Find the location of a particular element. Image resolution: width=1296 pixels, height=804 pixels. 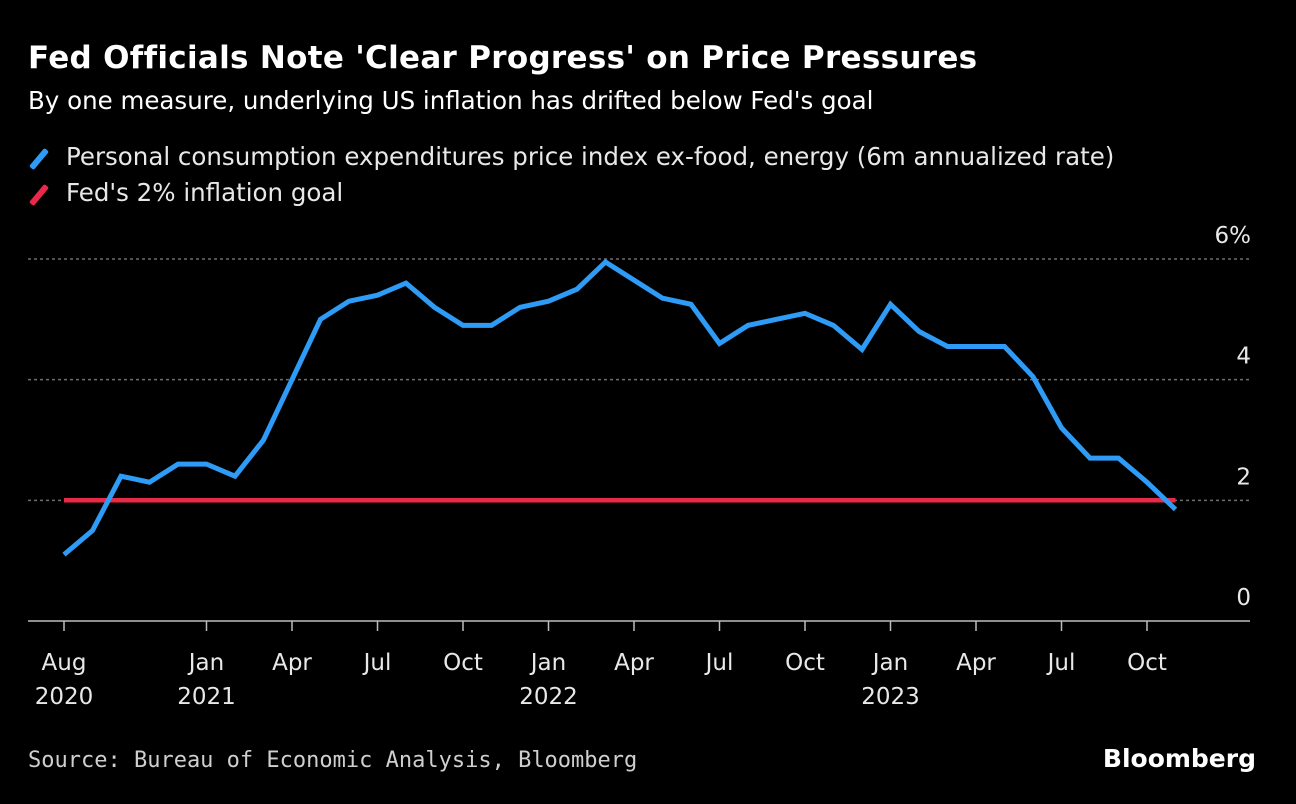

x-tick-year-0: 2020 is located at coordinates (64, 697).